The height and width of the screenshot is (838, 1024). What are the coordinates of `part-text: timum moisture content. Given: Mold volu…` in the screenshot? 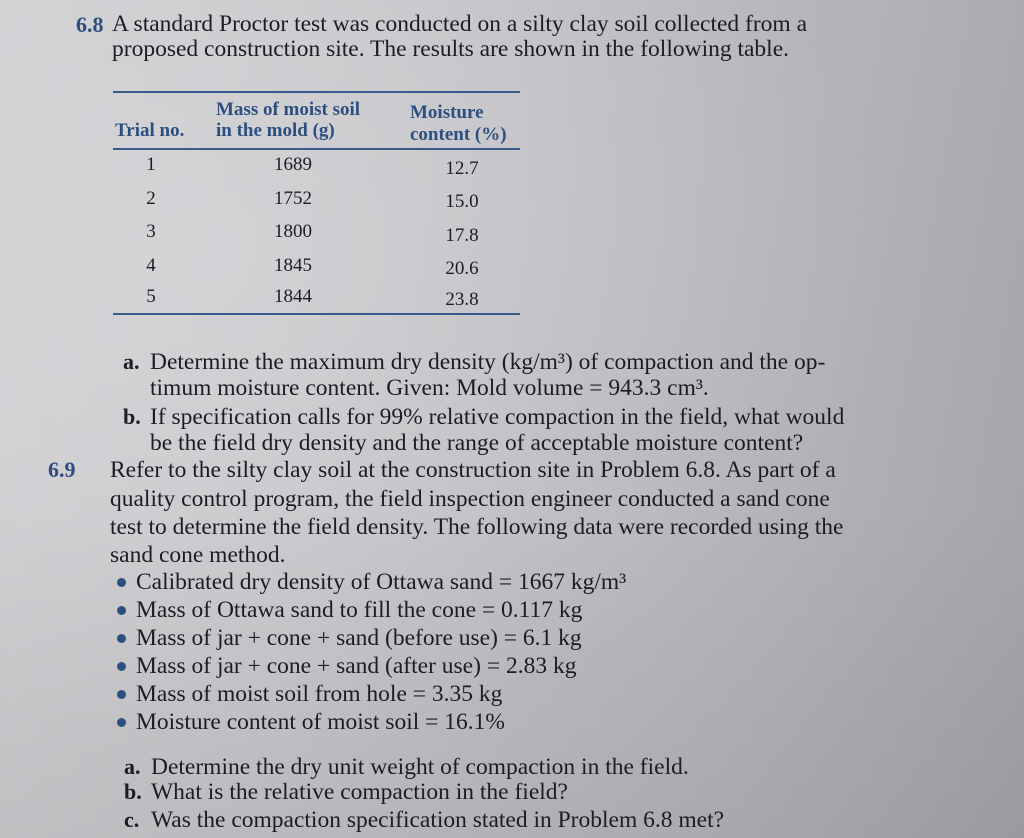 It's located at (429, 388).